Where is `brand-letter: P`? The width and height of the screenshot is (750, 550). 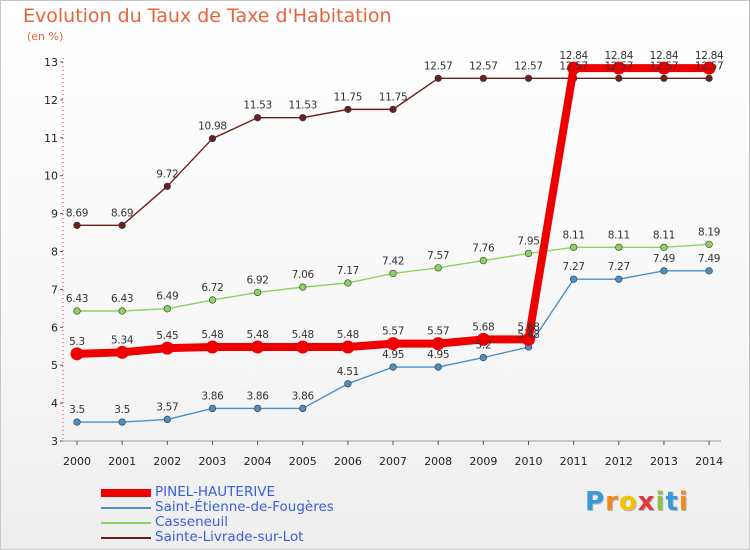
brand-letter: P is located at coordinates (595, 502).